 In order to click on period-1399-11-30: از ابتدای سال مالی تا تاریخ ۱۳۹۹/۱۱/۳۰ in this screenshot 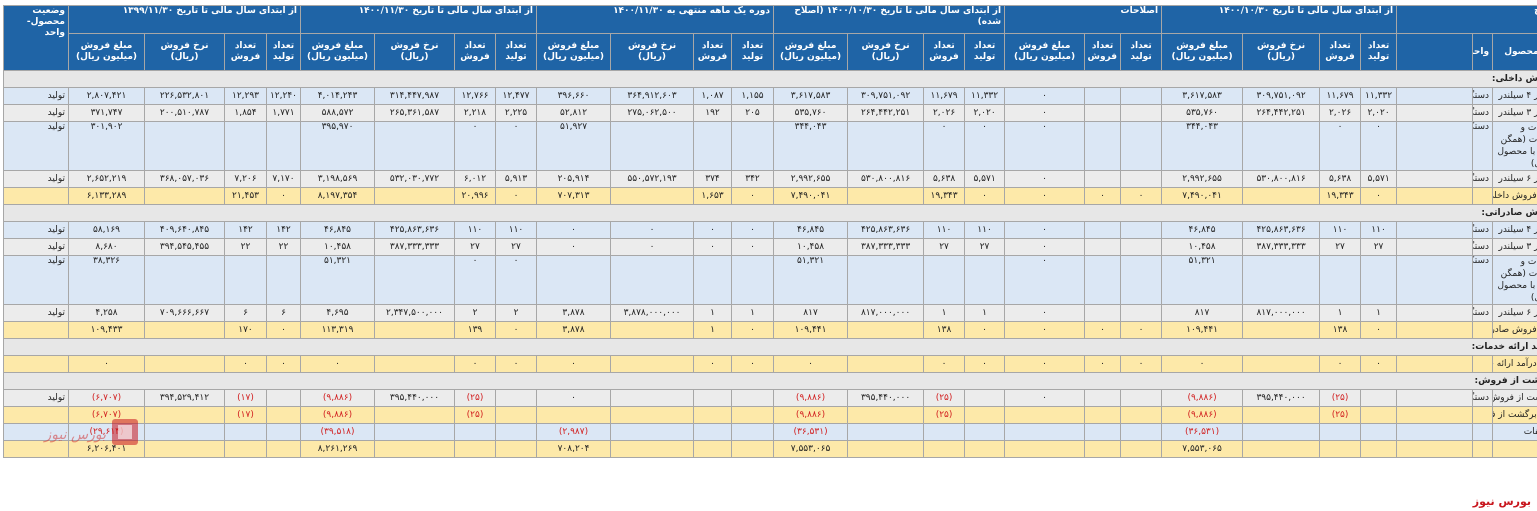, I will do `click(185, 20)`.